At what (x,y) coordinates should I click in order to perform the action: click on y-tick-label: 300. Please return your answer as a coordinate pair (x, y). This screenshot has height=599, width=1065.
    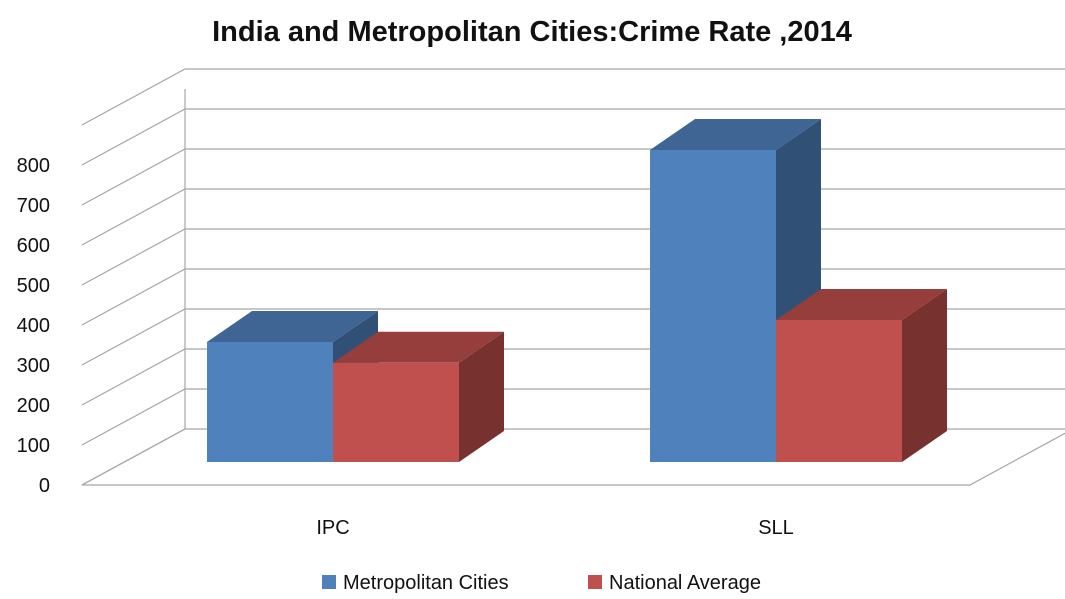
    Looking at the image, I should click on (33, 366).